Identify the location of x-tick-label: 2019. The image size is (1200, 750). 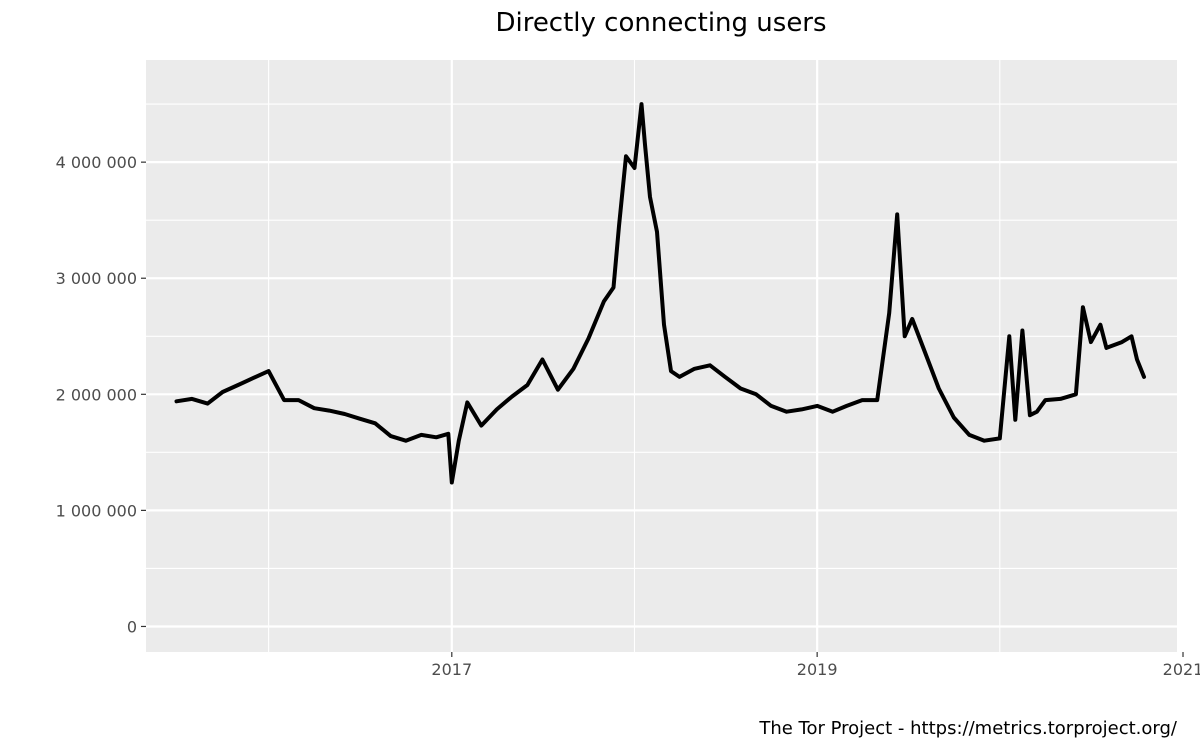
(817, 669).